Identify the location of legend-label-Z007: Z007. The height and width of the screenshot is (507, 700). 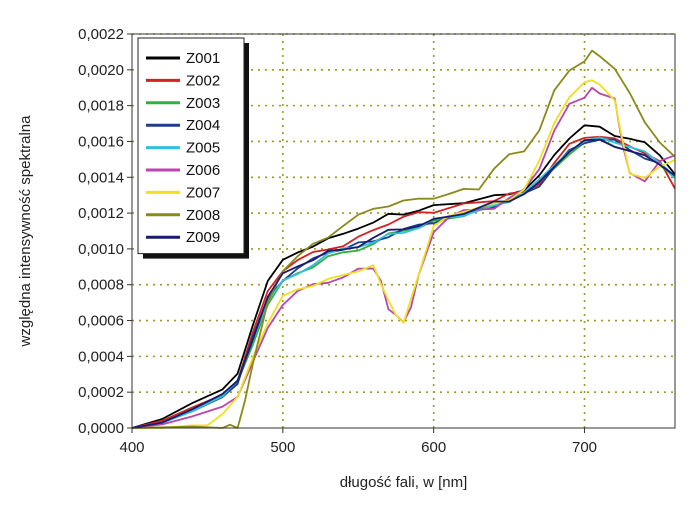
(203, 192).